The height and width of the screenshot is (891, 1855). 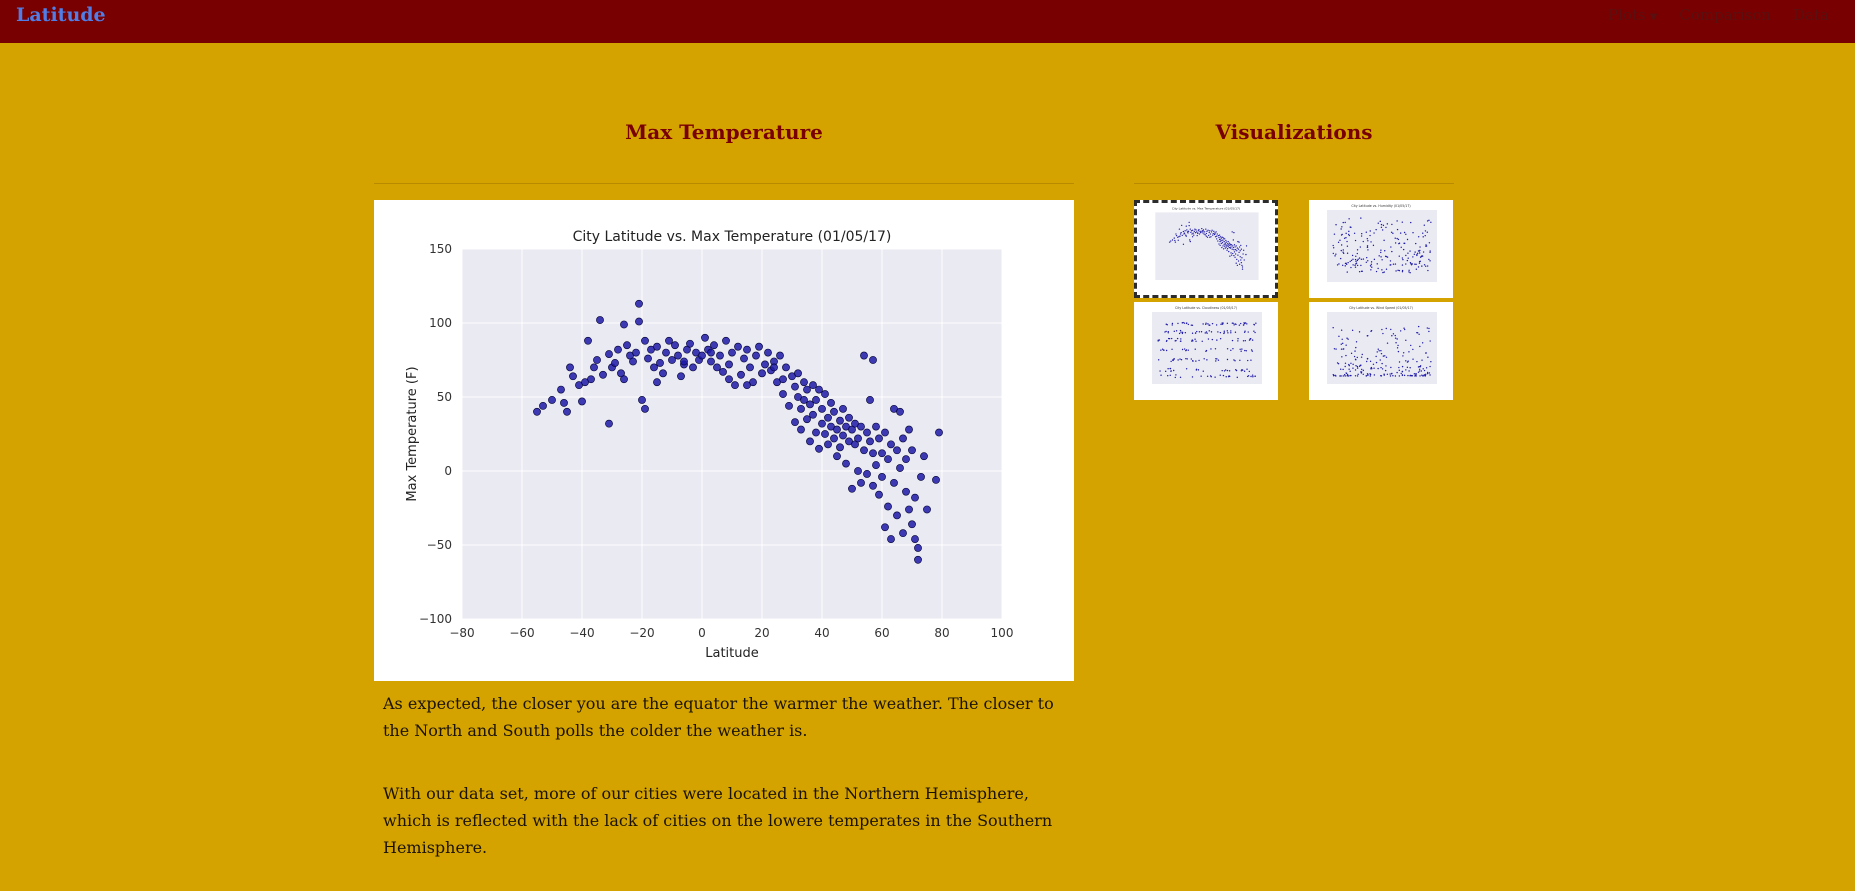 What do you see at coordinates (641, 633) in the screenshot?
I see `x-tick-label: −20` at bounding box center [641, 633].